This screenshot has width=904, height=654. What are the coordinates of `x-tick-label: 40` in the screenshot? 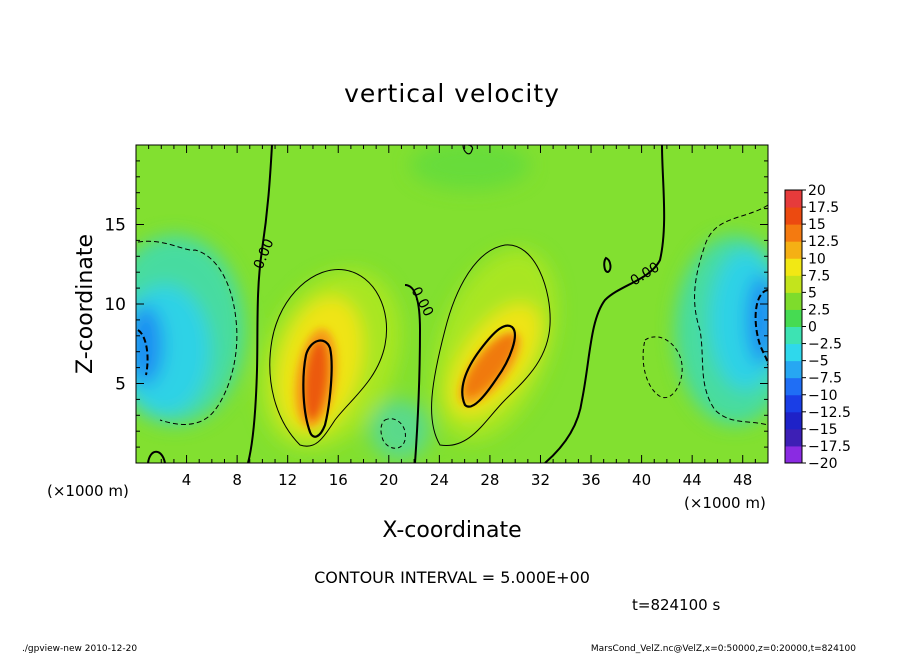 It's located at (641, 480).